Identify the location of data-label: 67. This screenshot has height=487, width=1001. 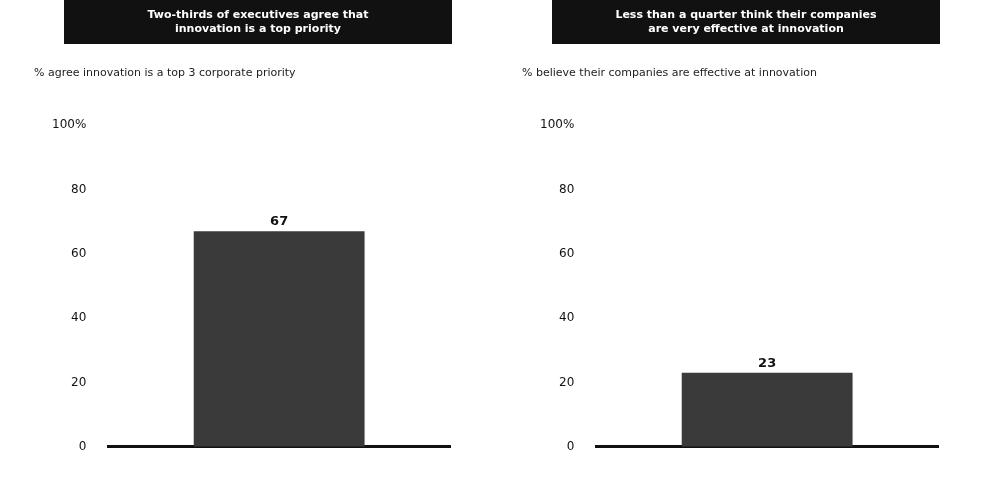
(279, 221).